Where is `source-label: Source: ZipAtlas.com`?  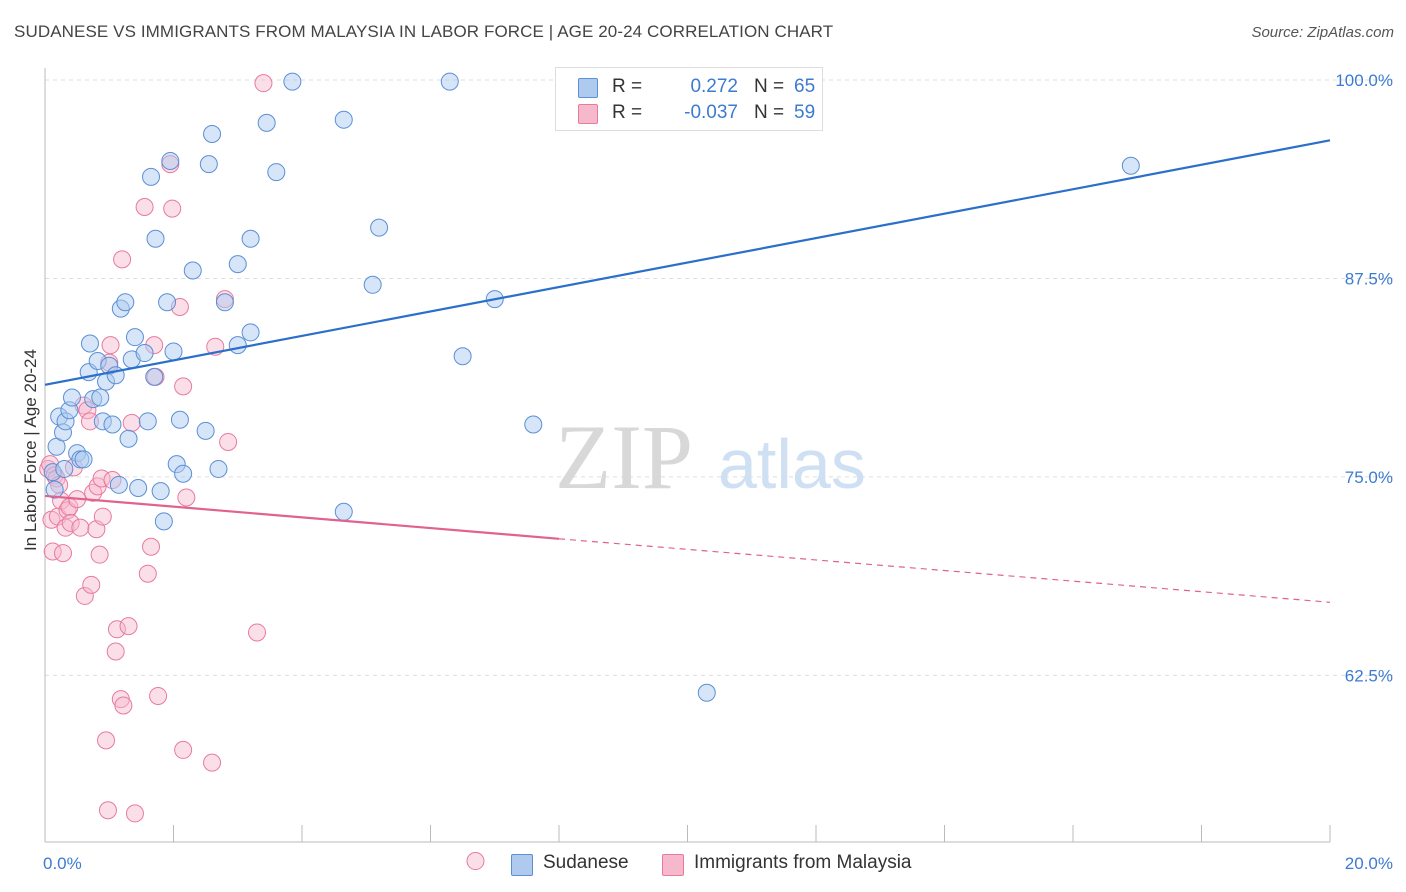
source-label: Source: ZipAtlas.com is located at coordinates (1322, 32).